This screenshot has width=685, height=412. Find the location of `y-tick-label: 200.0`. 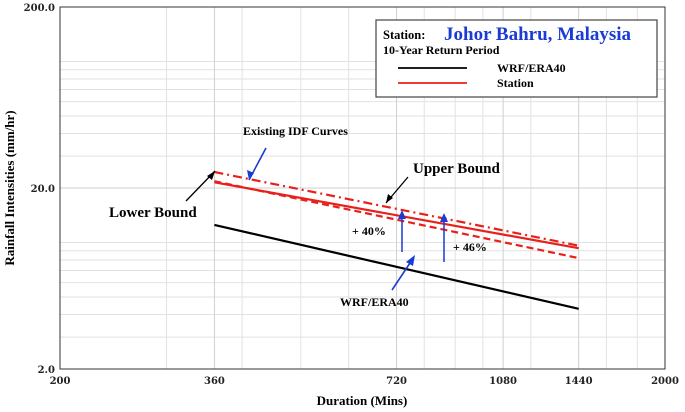

y-tick-label: 200.0 is located at coordinates (39, 8).